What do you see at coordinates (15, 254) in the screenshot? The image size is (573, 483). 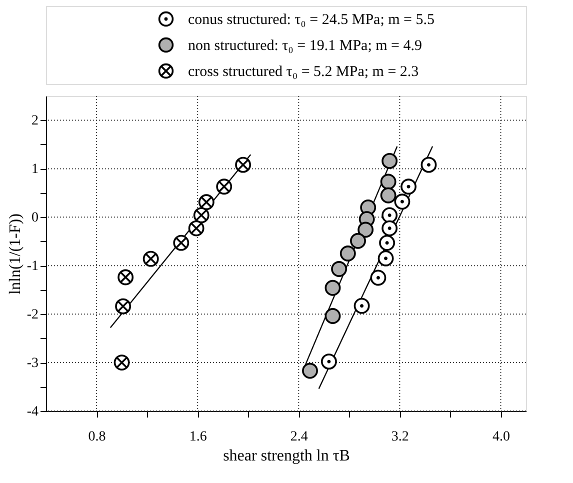 I see `y-axis-title: lnln(1/(1-F))` at bounding box center [15, 254].